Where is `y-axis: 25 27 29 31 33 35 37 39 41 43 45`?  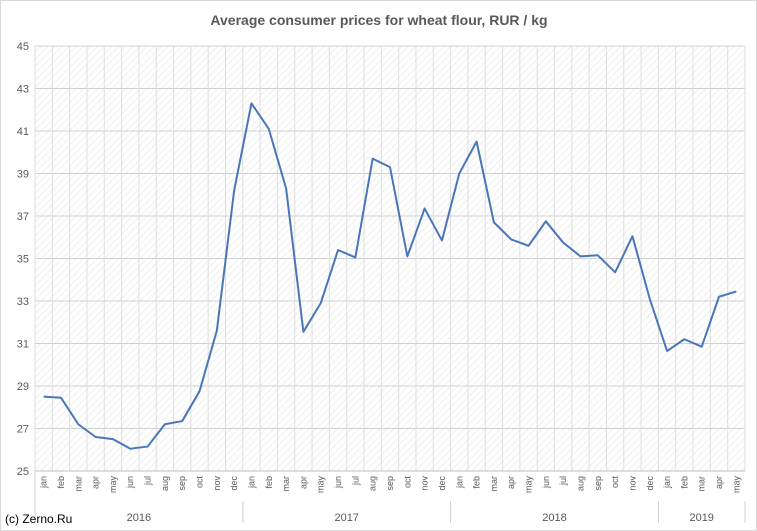
y-axis: 25 27 29 31 33 35 37 39 41 43 45 is located at coordinates (23, 259).